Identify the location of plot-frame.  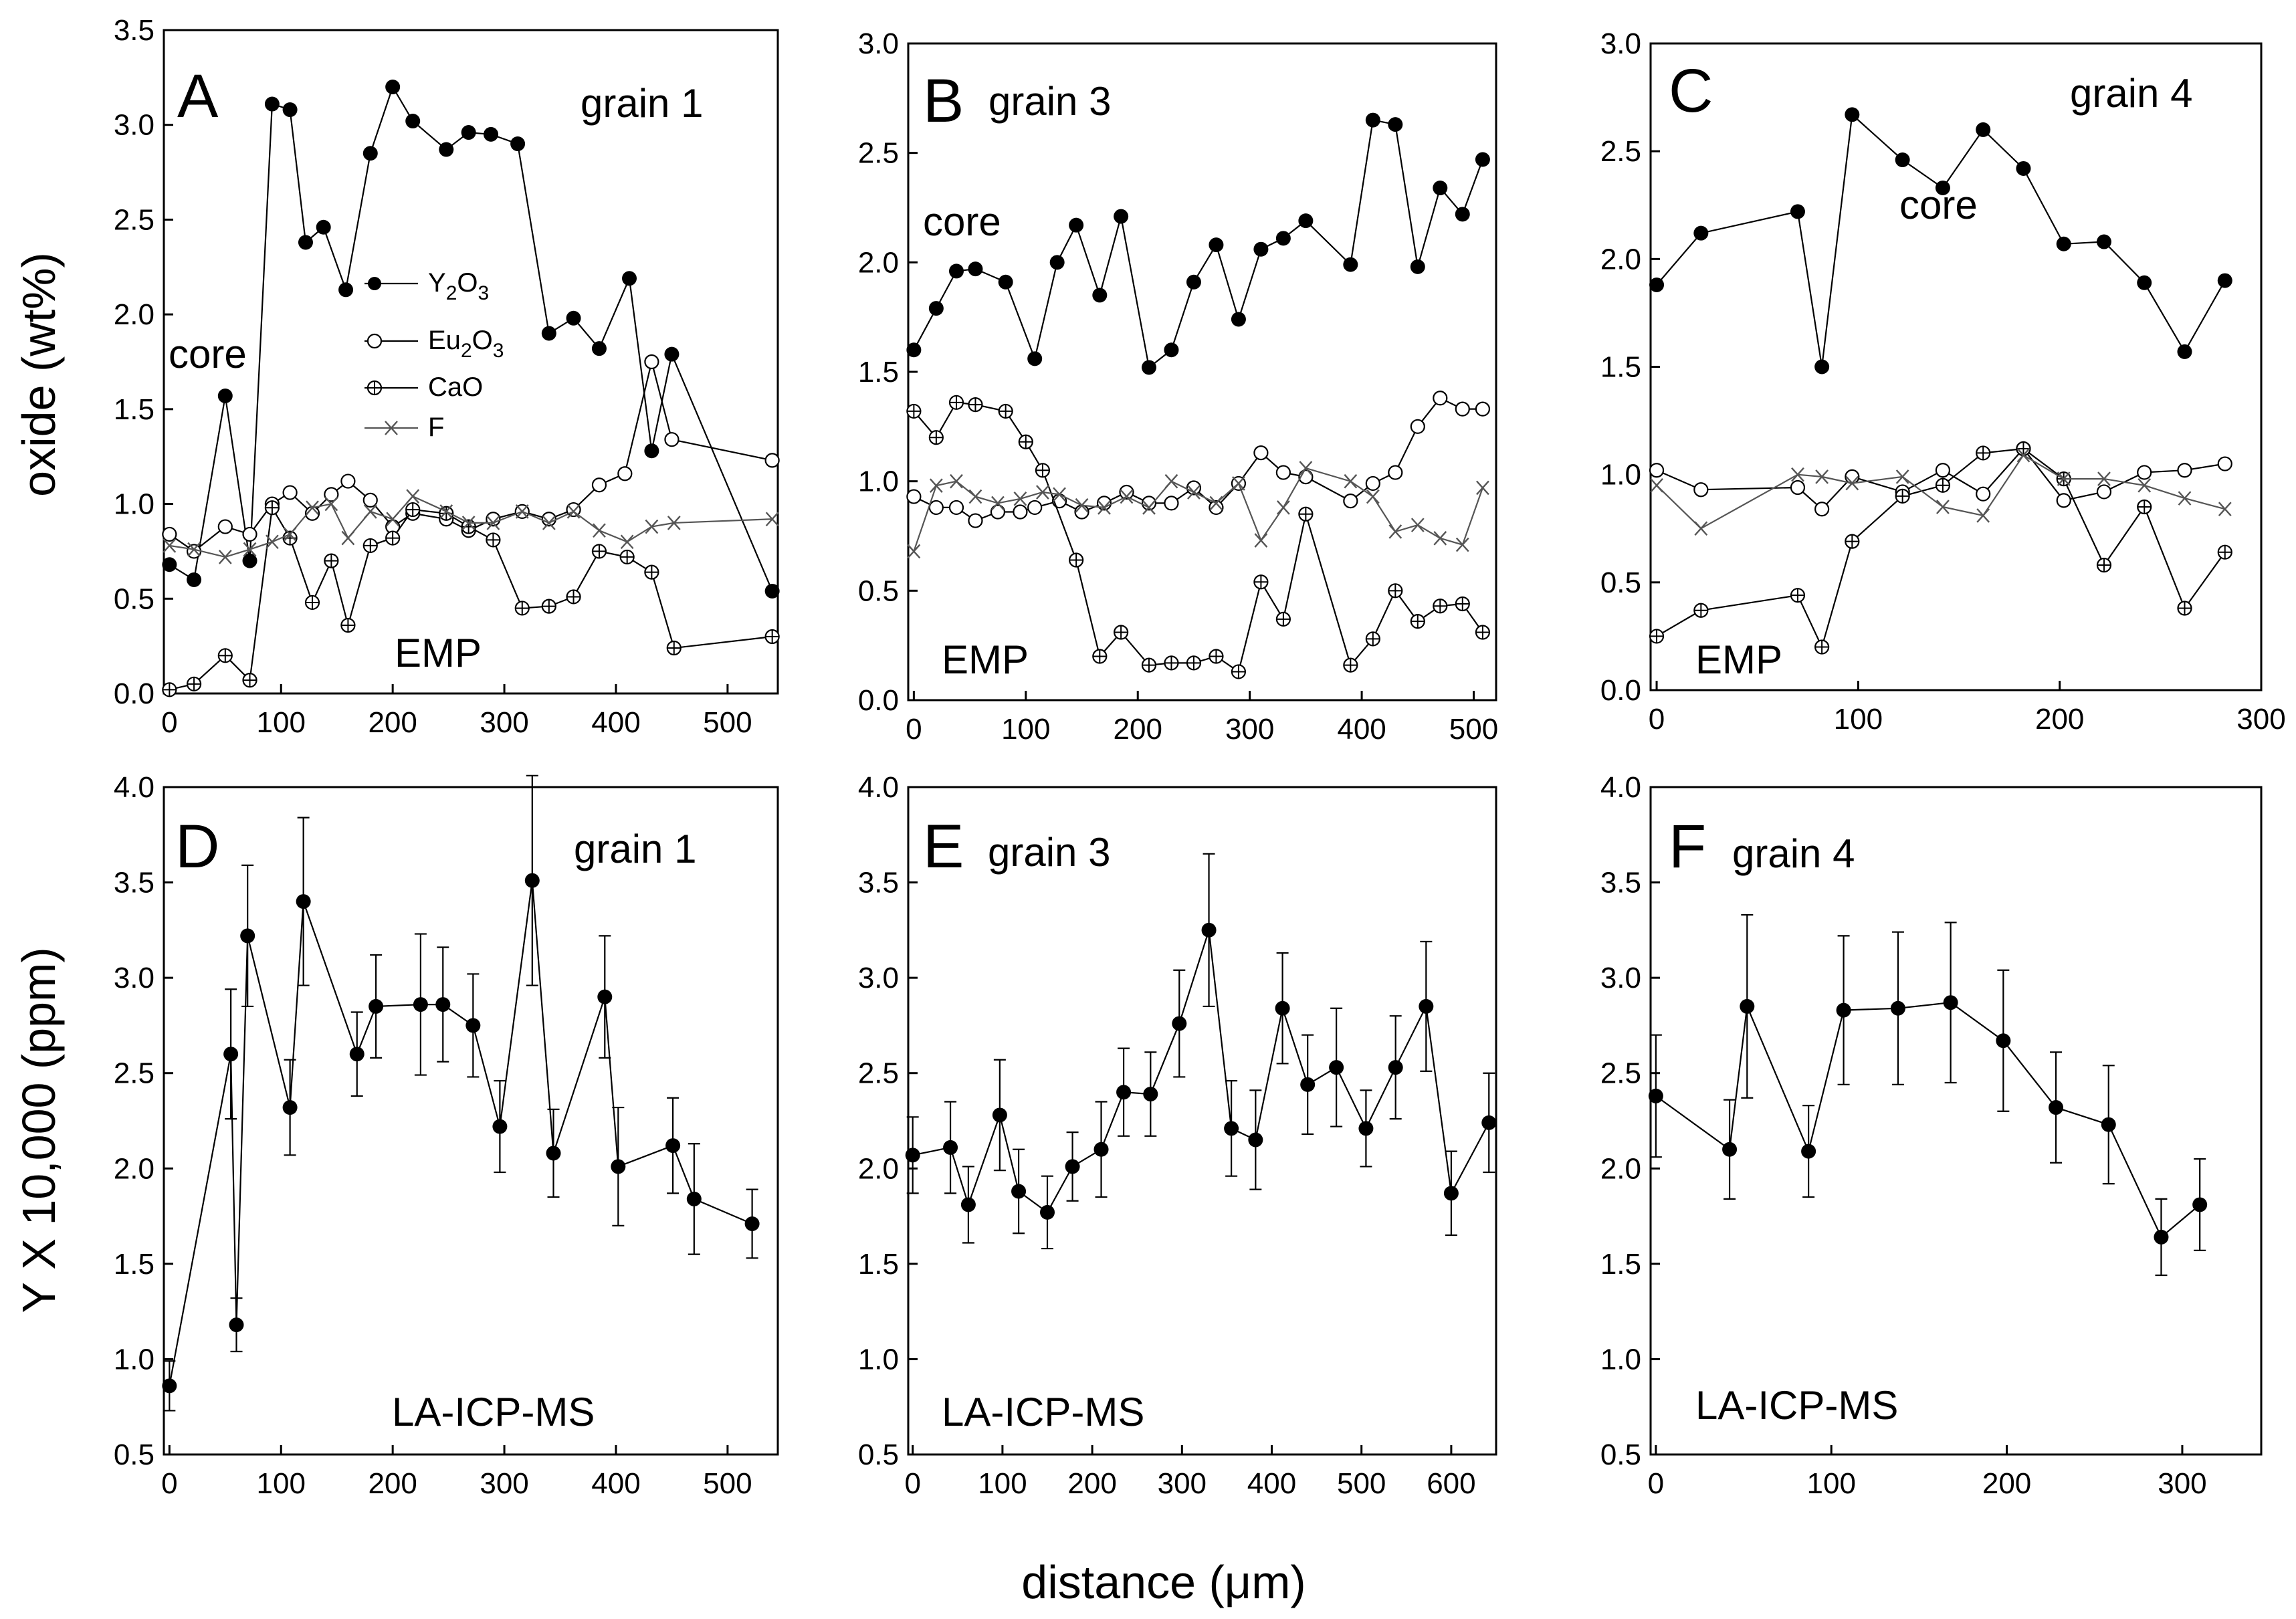
(1202, 372).